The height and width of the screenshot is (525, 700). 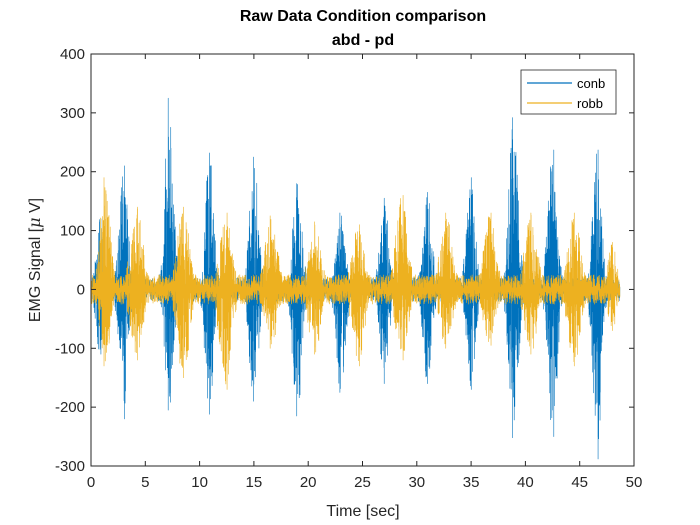 What do you see at coordinates (579, 482) in the screenshot?
I see `x-tick-label: 45` at bounding box center [579, 482].